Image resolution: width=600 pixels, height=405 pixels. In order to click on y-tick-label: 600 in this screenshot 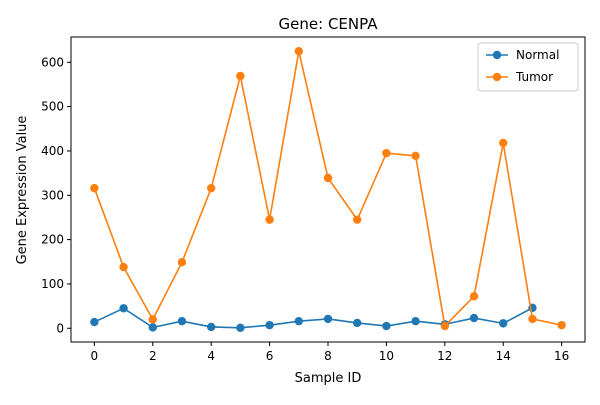, I will do `click(52, 62)`.